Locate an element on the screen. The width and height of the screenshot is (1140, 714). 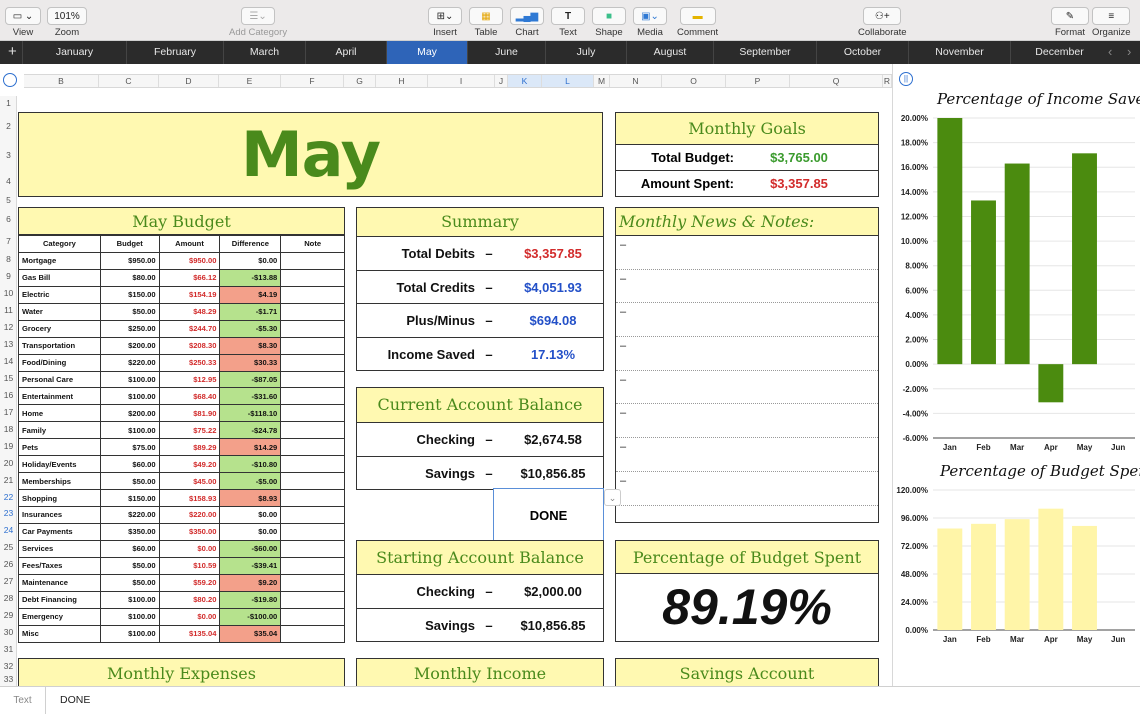
table-cell: $89.29 is located at coordinates (189, 447).